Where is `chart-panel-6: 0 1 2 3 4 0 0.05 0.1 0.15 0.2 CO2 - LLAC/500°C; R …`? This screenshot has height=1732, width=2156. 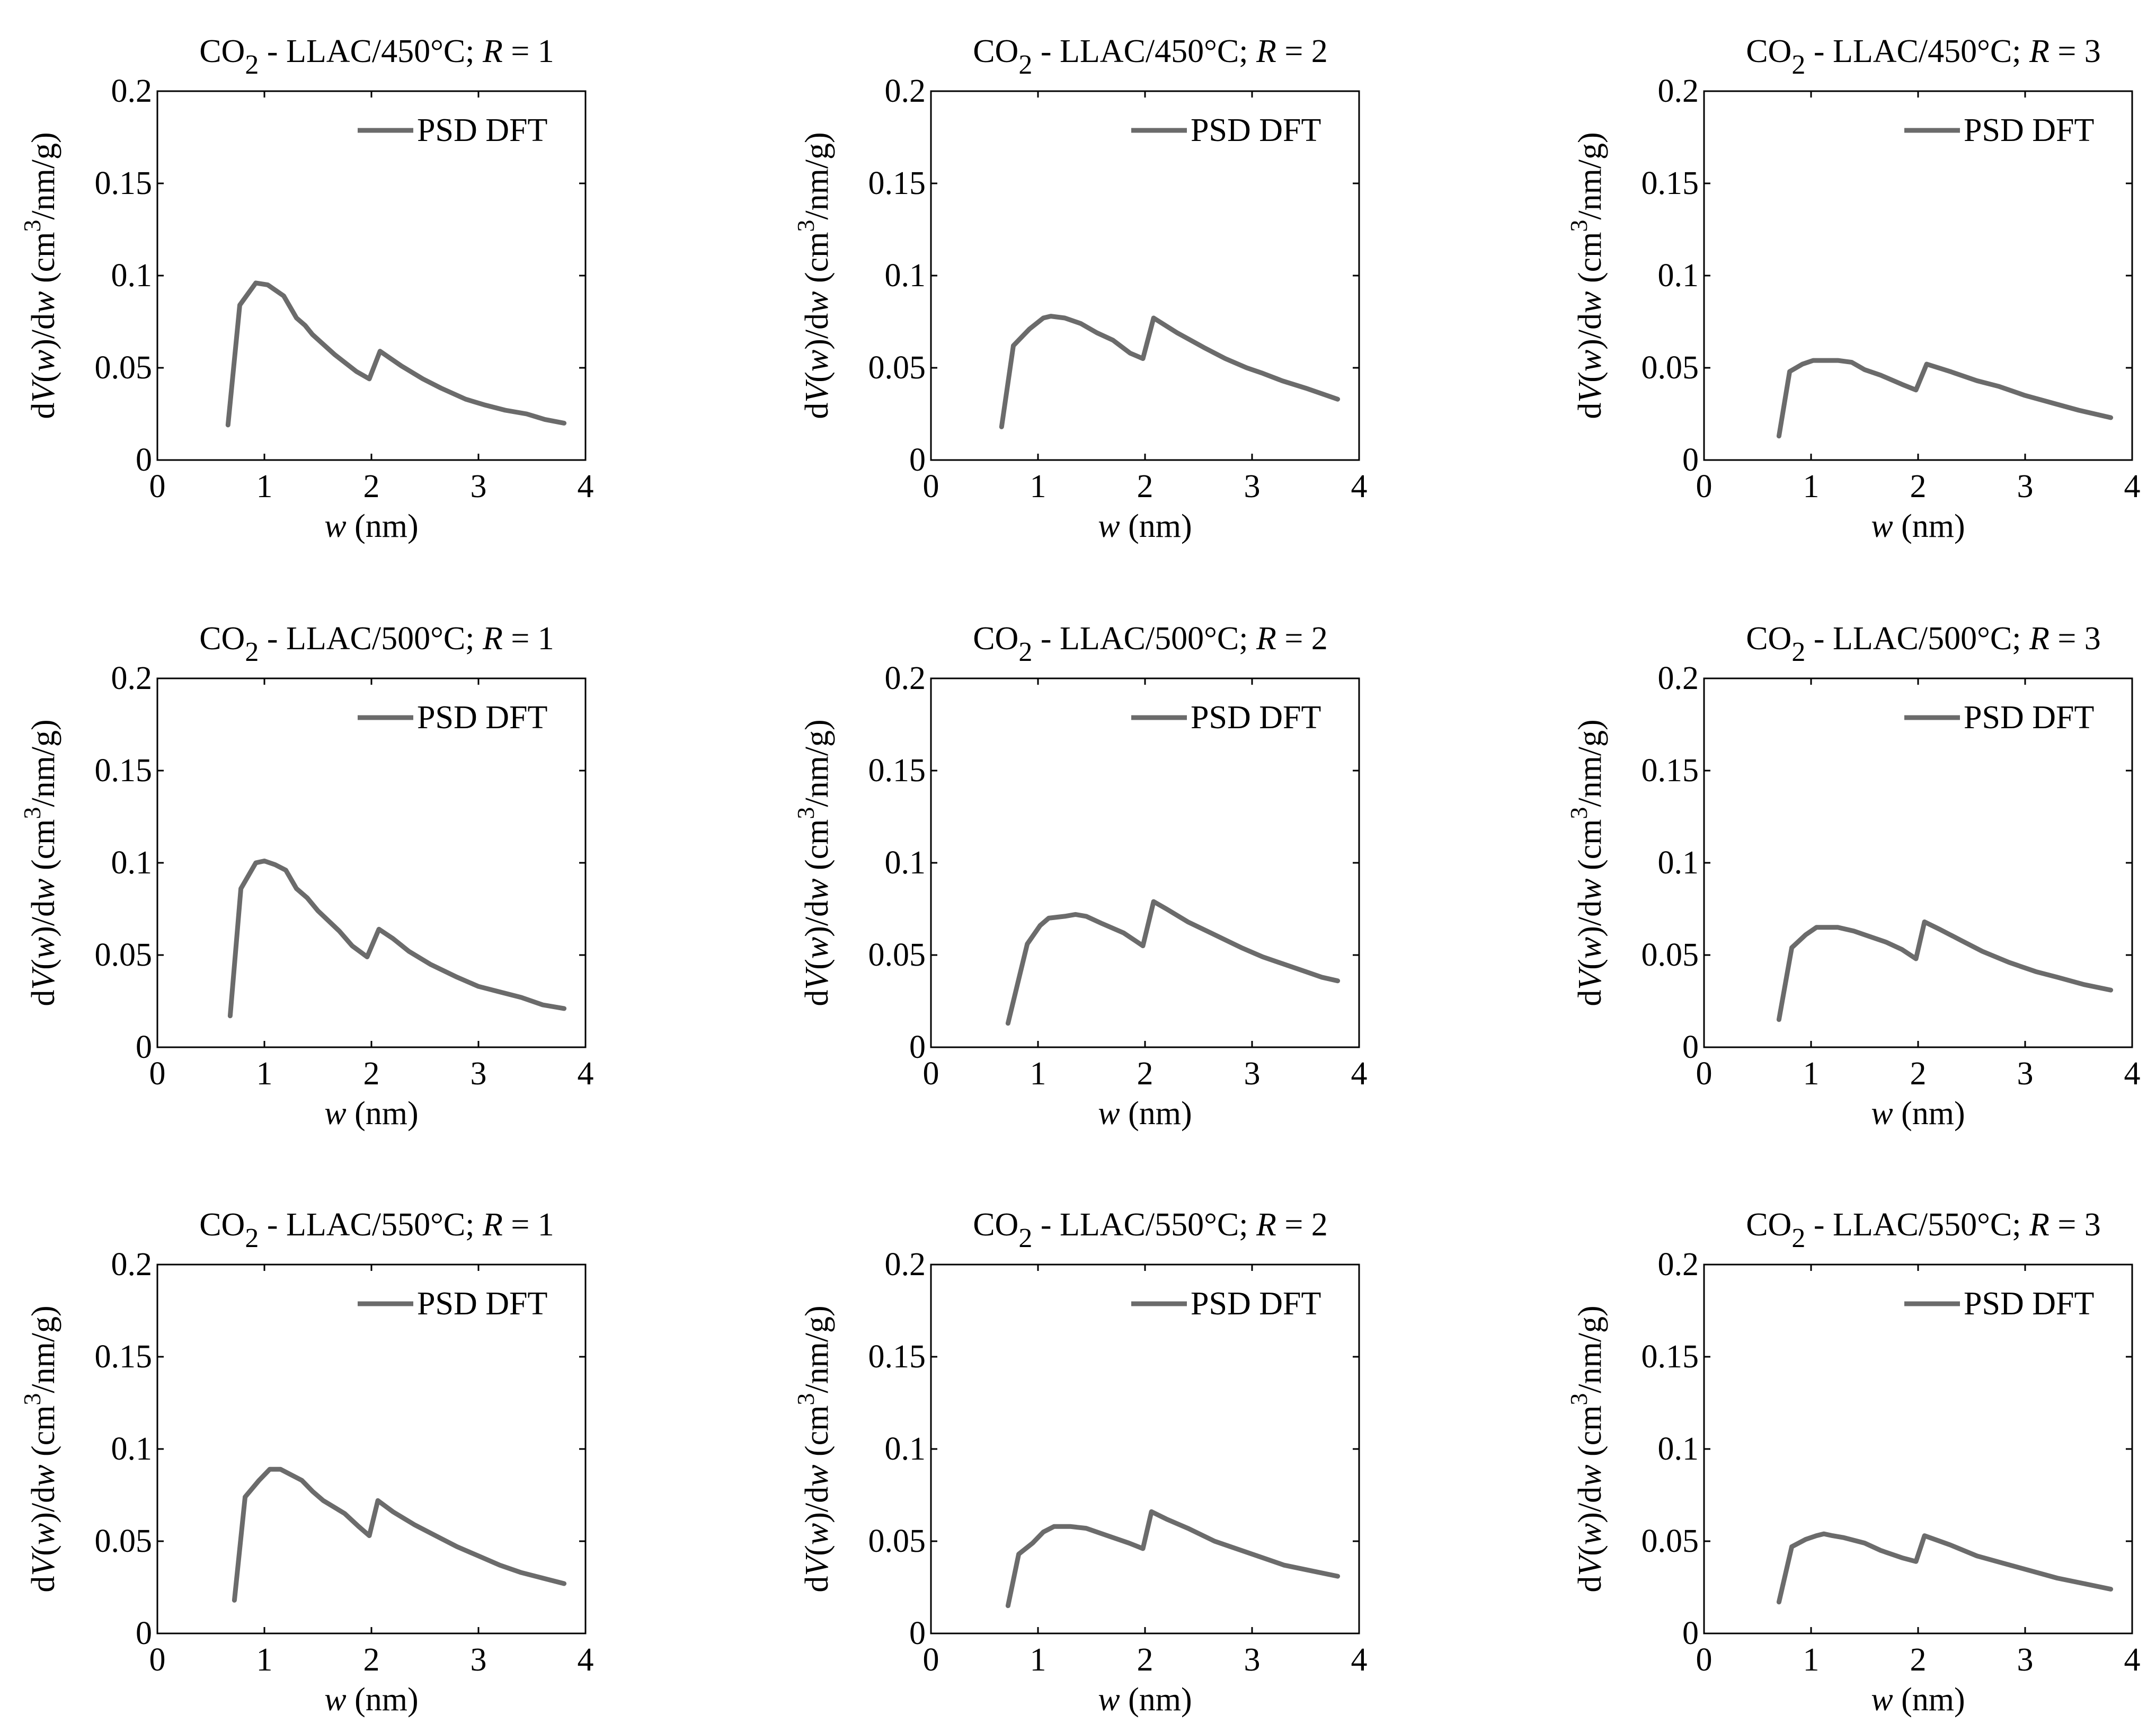
chart-panel-6: 0 1 2 3 4 0 0.05 0.1 0.15 0.2 CO2 - LLAC/500°C; R … is located at coordinates (1853, 877).